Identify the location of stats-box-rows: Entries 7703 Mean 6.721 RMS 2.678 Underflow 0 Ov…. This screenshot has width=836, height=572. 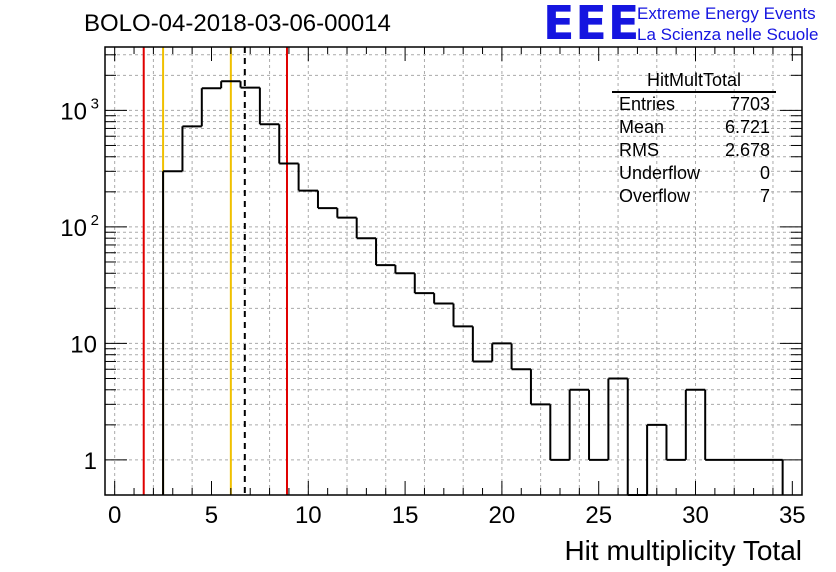
(694, 150).